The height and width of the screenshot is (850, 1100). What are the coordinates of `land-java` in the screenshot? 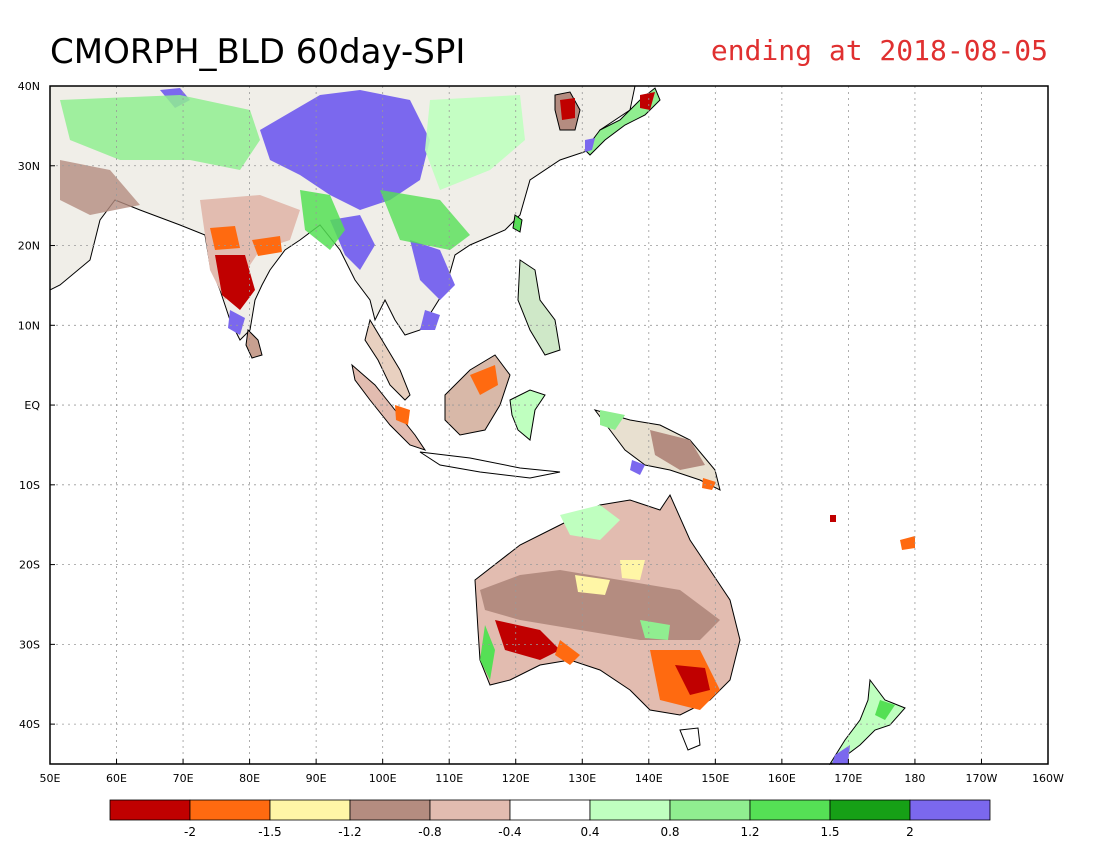 It's located at (490, 465).